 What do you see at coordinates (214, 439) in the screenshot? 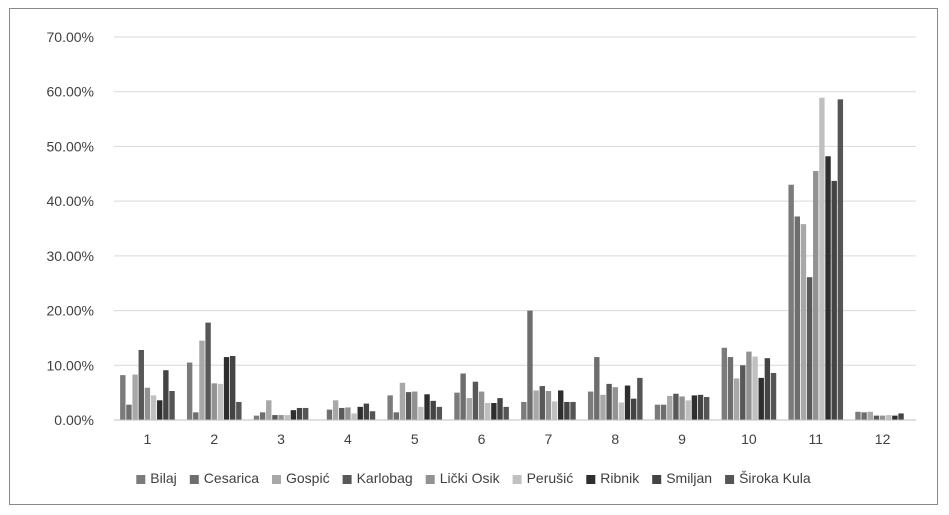
I see `x-tick-label: 2` at bounding box center [214, 439].